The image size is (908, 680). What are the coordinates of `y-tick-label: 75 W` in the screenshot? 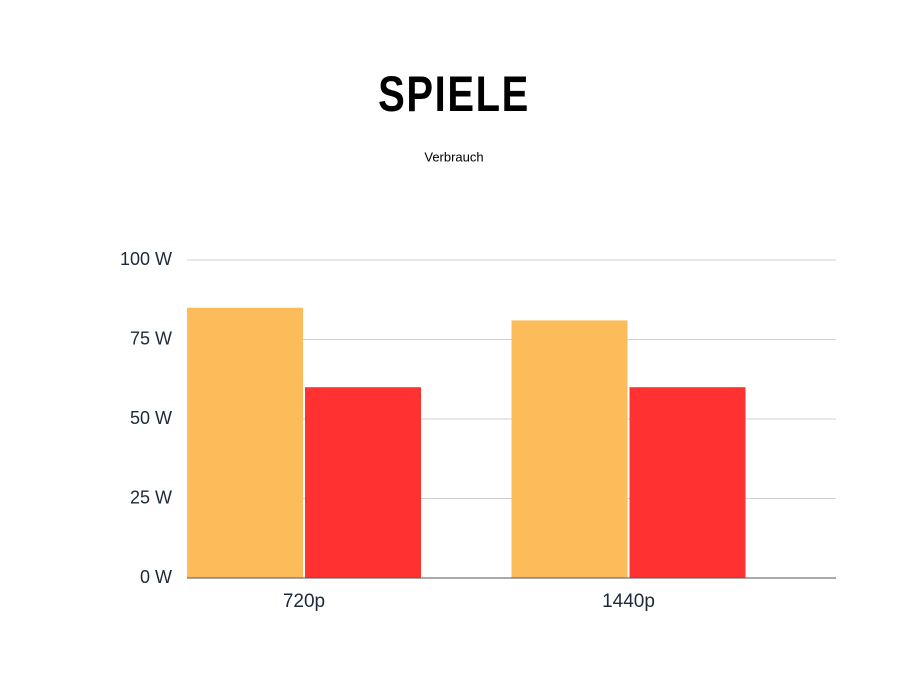 It's located at (151, 338).